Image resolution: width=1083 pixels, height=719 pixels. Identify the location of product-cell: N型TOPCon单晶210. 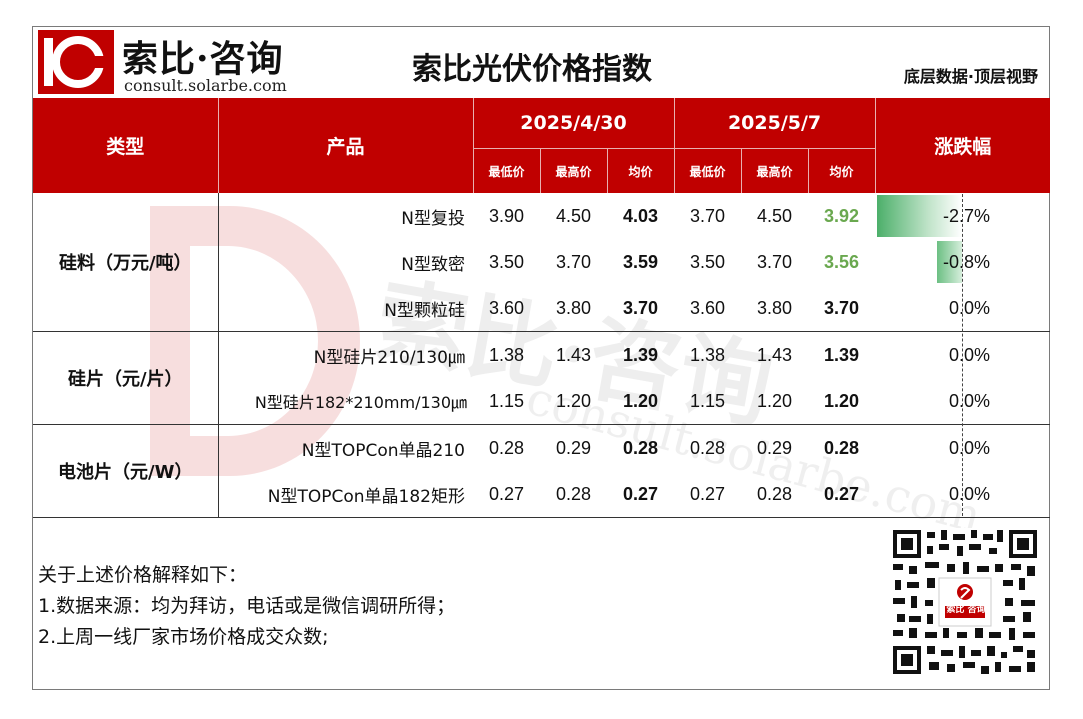
(383, 450).